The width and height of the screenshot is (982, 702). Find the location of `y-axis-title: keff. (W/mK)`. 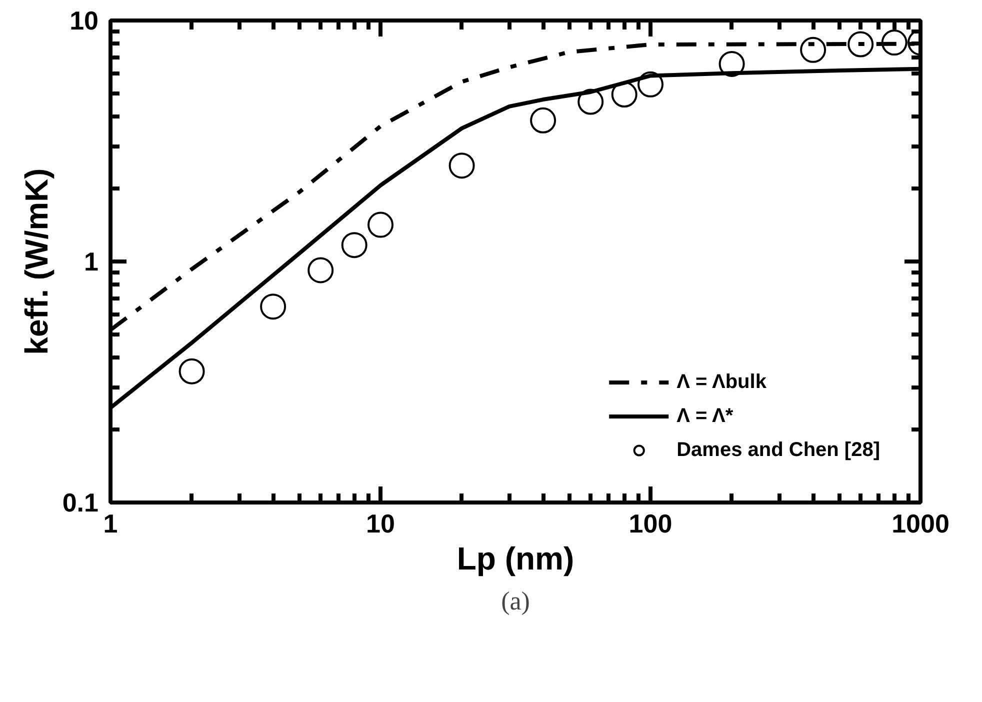

y-axis-title: keff. (W/mK) is located at coordinates (36, 261).